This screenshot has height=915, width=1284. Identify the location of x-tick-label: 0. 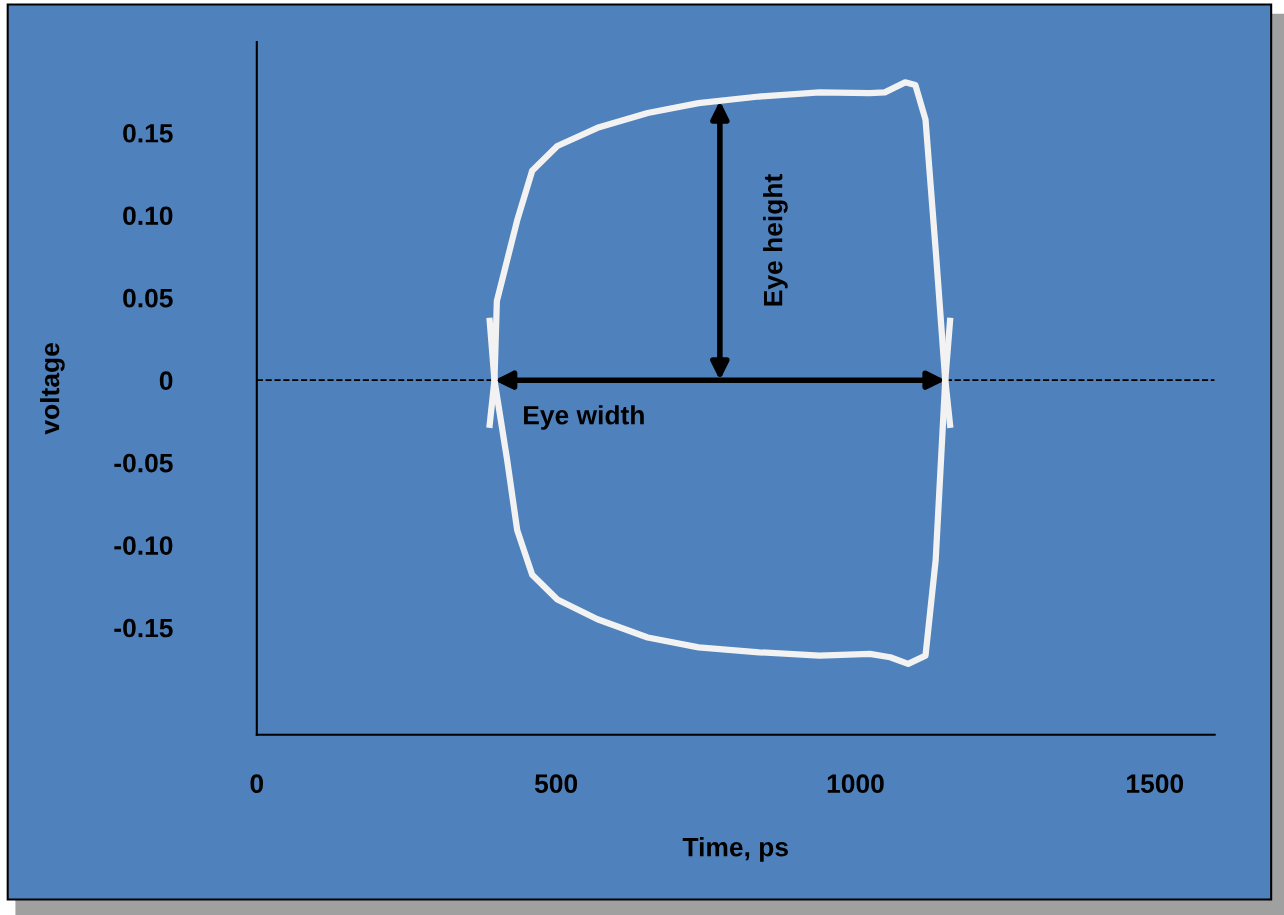
(257, 784).